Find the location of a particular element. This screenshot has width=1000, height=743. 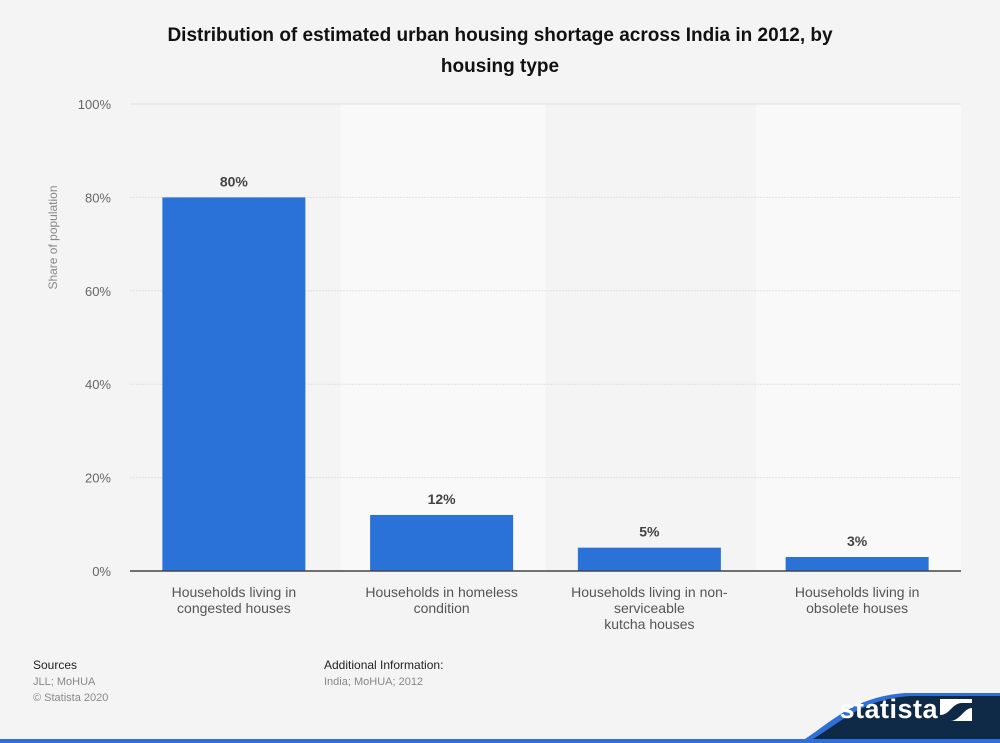

x-tick-label-line: serviceable is located at coordinates (649, 608).